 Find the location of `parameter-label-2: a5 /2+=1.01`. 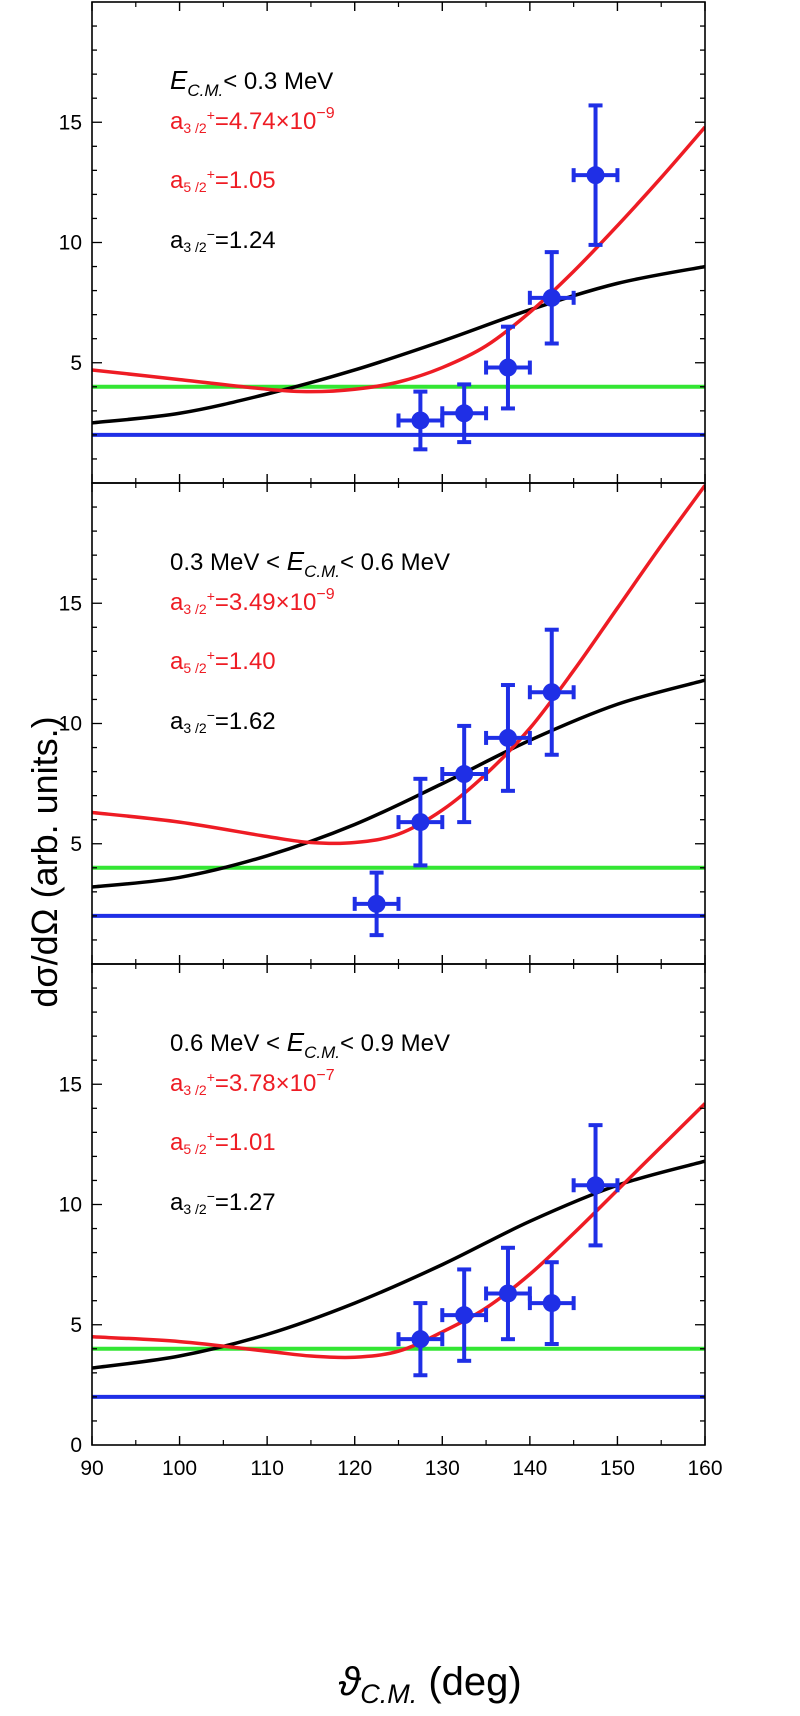

parameter-label-2: a5 /2+=1.01 is located at coordinates (223, 1142).